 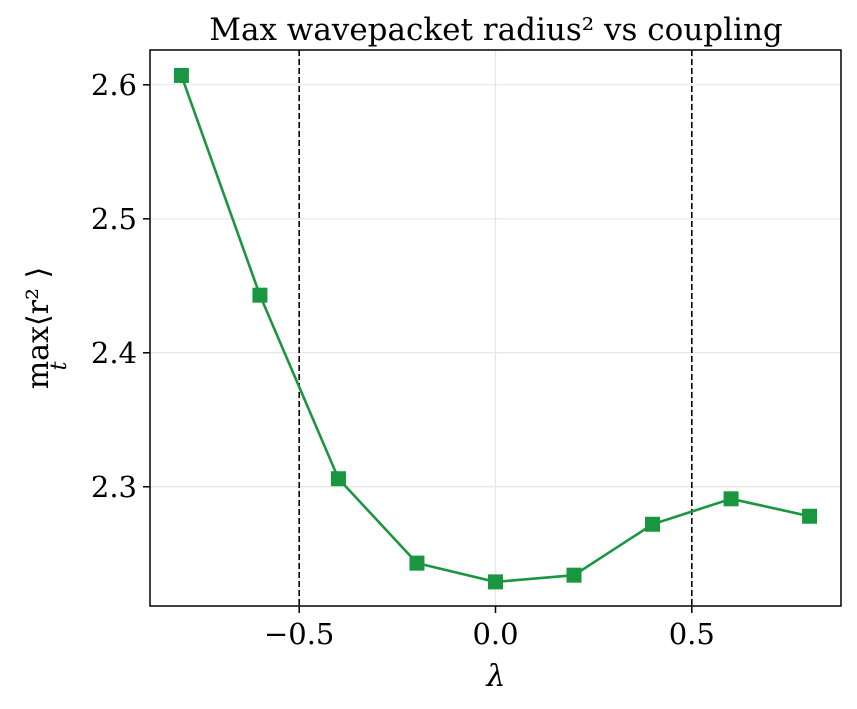 I want to click on x-tick-label-1: 0.0, so click(x=495, y=634).